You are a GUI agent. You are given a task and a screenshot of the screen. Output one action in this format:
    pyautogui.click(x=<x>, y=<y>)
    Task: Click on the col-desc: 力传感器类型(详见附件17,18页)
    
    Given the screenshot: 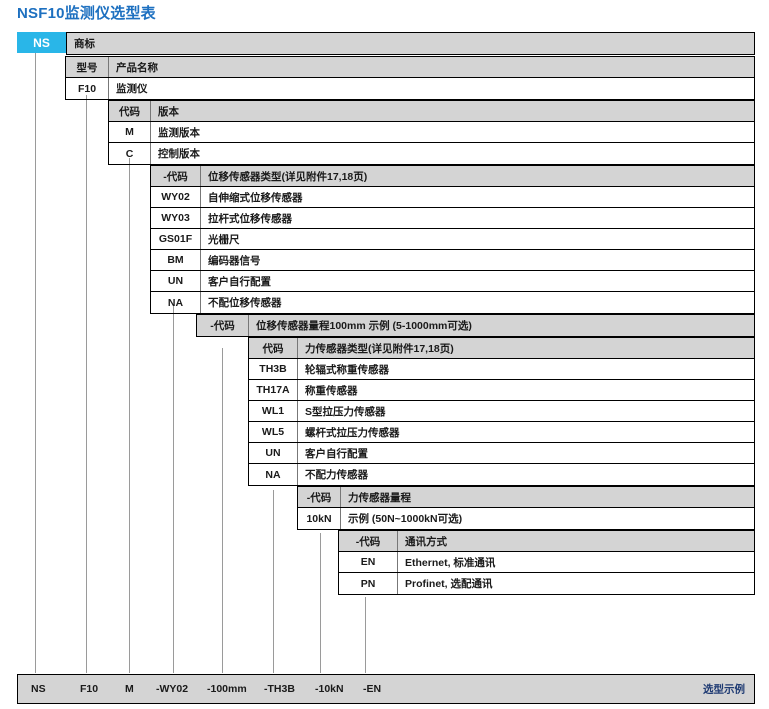 What is the action you would take?
    pyautogui.click(x=379, y=348)
    